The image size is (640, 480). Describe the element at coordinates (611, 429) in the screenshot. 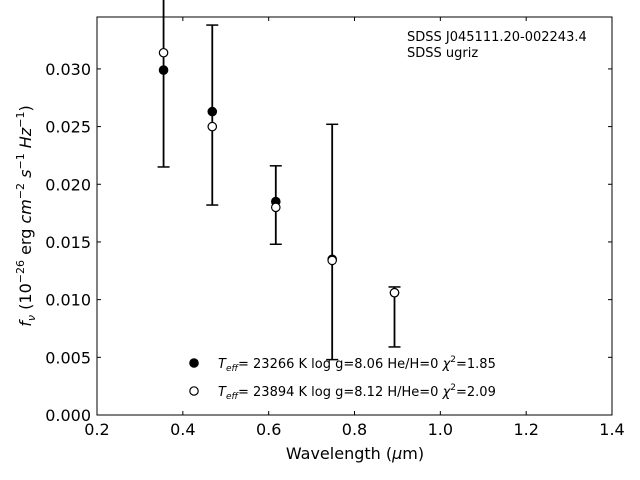

I see `x-tick-label-6: 1.4` at that location.